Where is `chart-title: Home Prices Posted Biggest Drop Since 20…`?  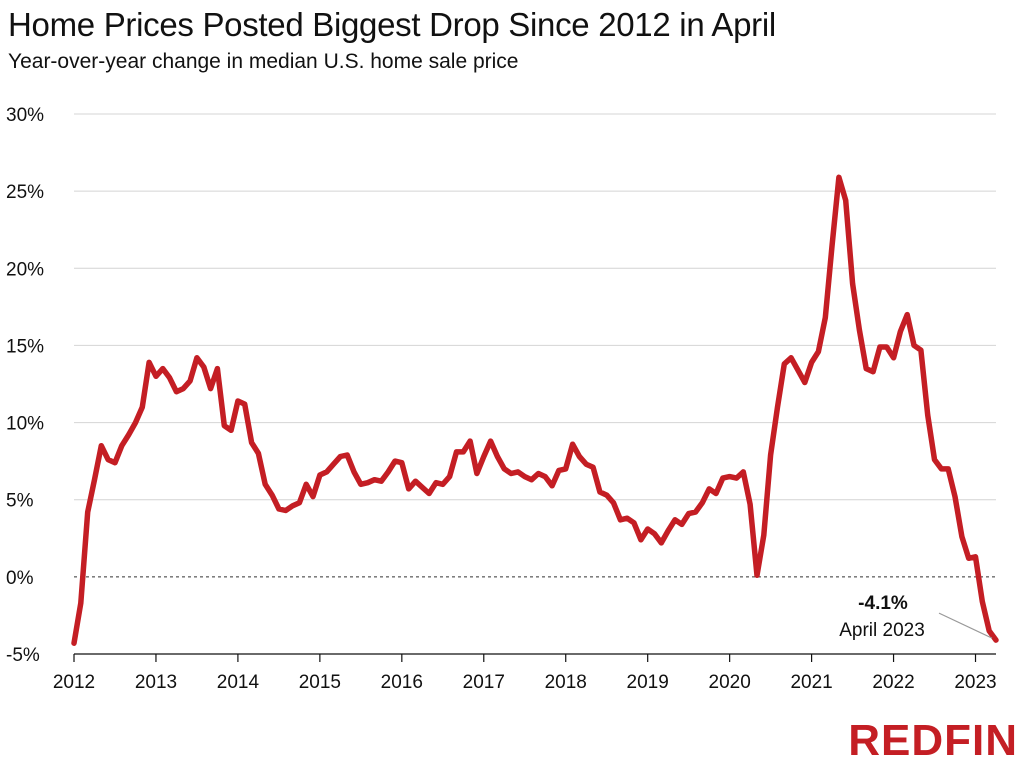
chart-title: Home Prices Posted Biggest Drop Since 20… is located at coordinates (392, 24).